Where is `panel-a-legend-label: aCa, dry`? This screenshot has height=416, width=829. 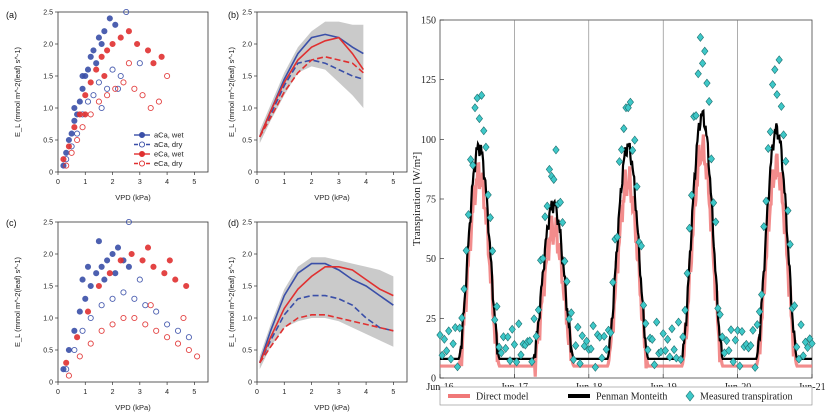
panel-a-legend-label: aCa, dry is located at coordinates (168, 144).